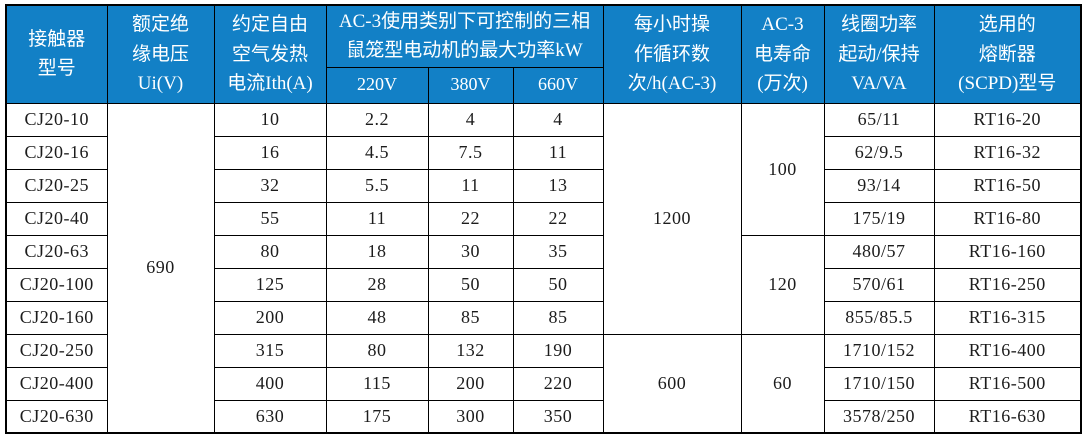 The height and width of the screenshot is (440, 1085). What do you see at coordinates (377, 85) in the screenshot?
I see `header-220v: 220V` at bounding box center [377, 85].